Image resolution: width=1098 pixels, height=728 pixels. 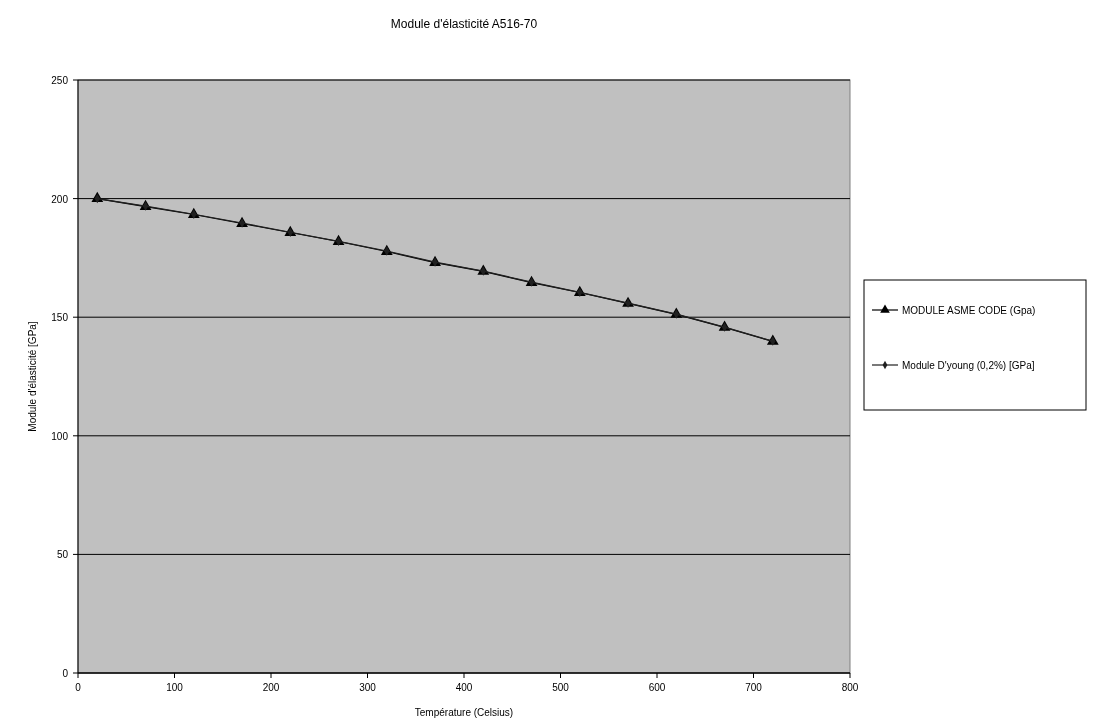 I want to click on x-tick-label: 0, so click(x=78, y=687).